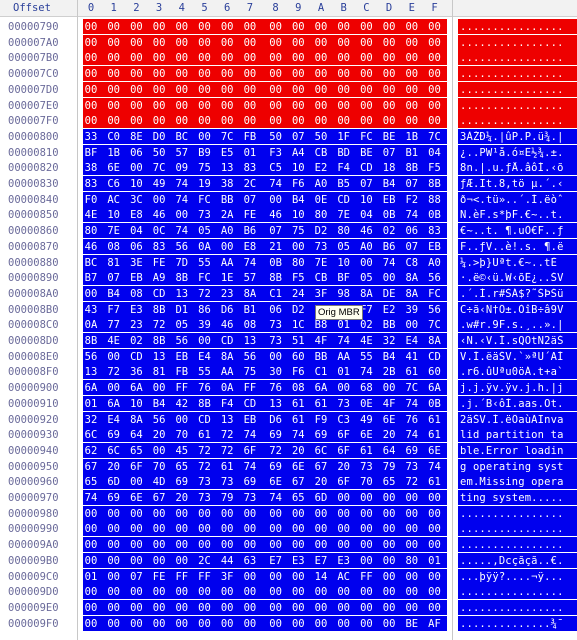  Describe the element at coordinates (321, 184) in the screenshot. I see `hex-byte: A0` at that location.